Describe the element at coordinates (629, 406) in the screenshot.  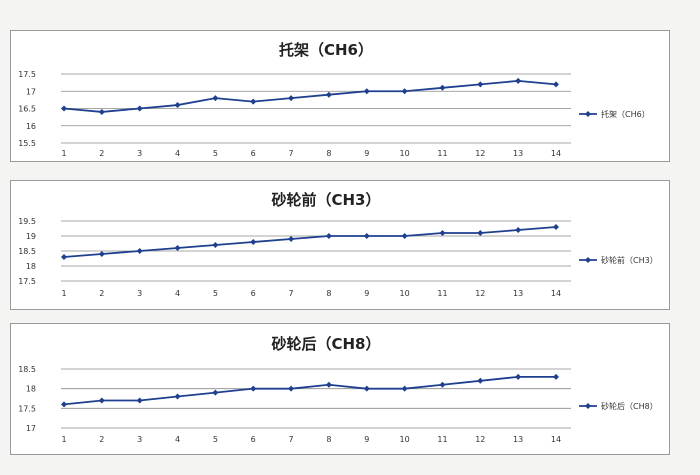
I see `legend-label: 砂轮后（CH8）` at that location.